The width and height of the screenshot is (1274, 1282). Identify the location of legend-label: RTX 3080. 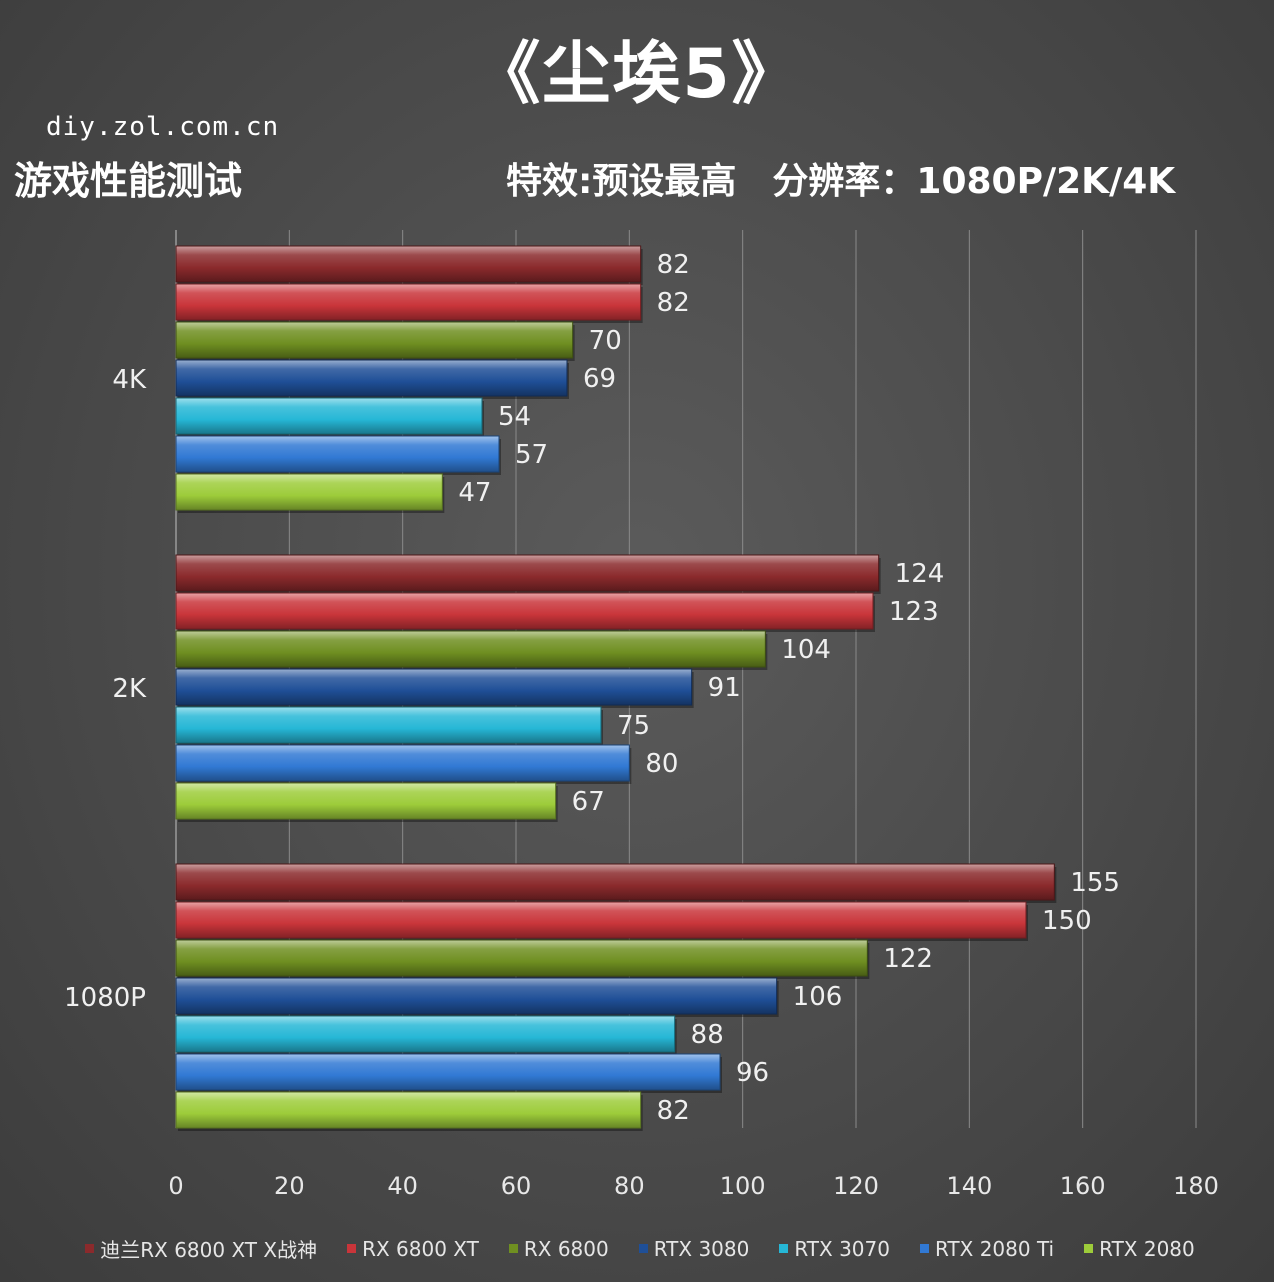
(701, 1248).